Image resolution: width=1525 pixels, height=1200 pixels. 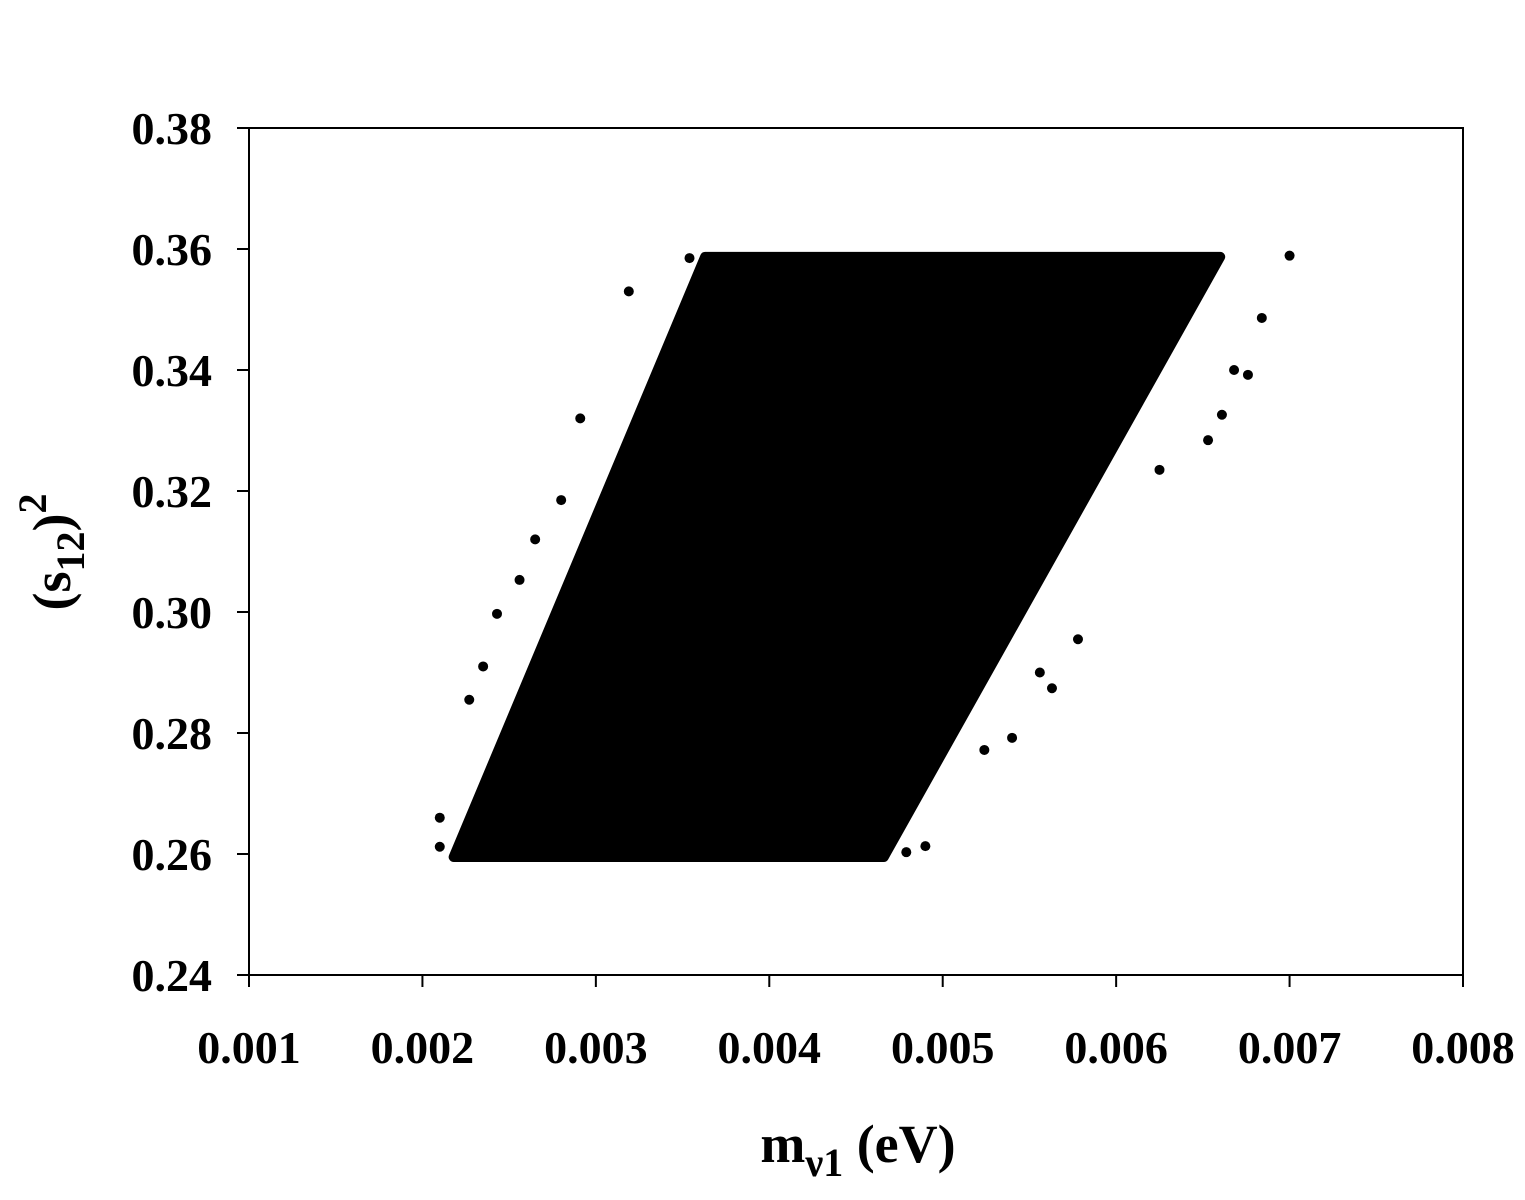 What do you see at coordinates (172, 975) in the screenshot?
I see `y-tick-label: 0.24` at bounding box center [172, 975].